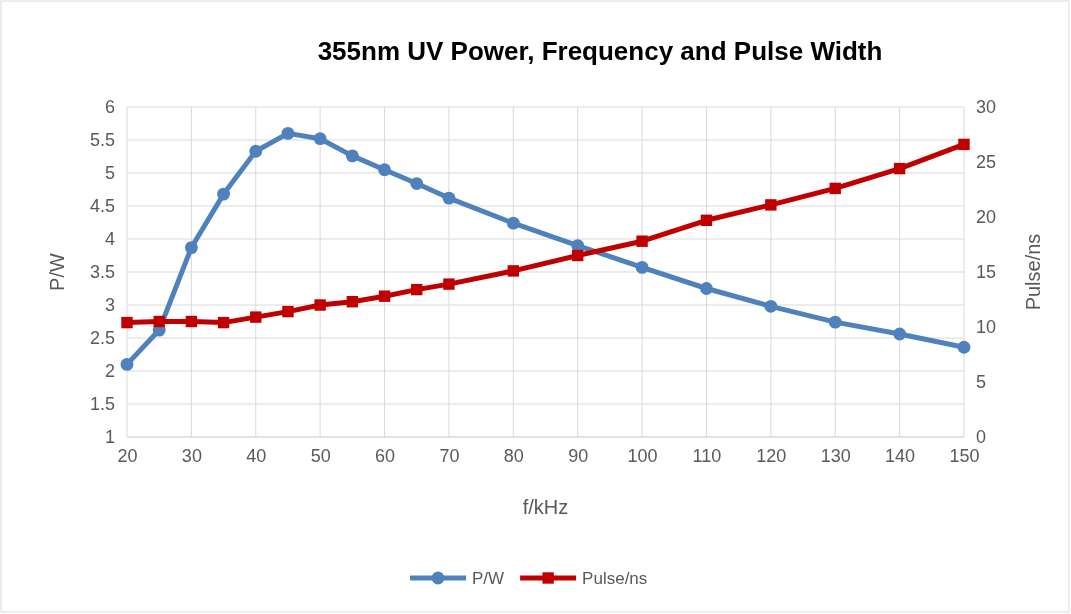 This screenshot has height=614, width=1071. What do you see at coordinates (256, 455) in the screenshot?
I see `x-tick-label: 40` at bounding box center [256, 455].